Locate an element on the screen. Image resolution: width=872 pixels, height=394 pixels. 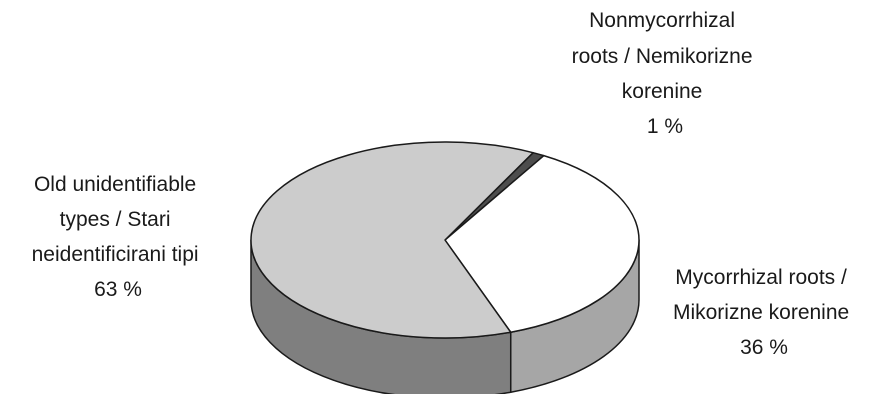
pie-slice-mycorrhizal-roots is located at coordinates (542, 243).